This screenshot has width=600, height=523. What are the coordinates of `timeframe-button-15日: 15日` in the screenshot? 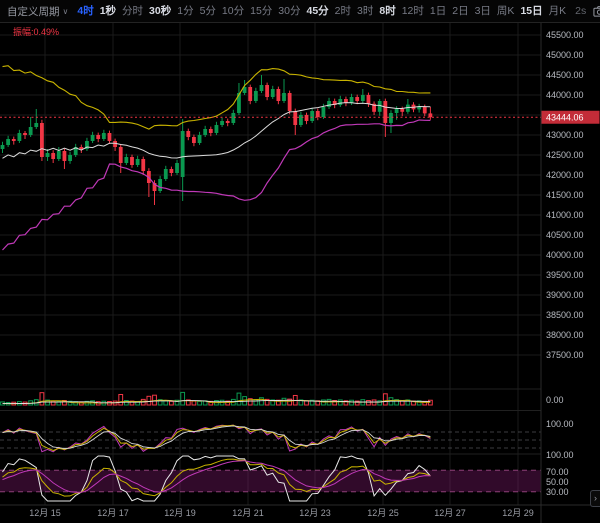 It's located at (531, 10).